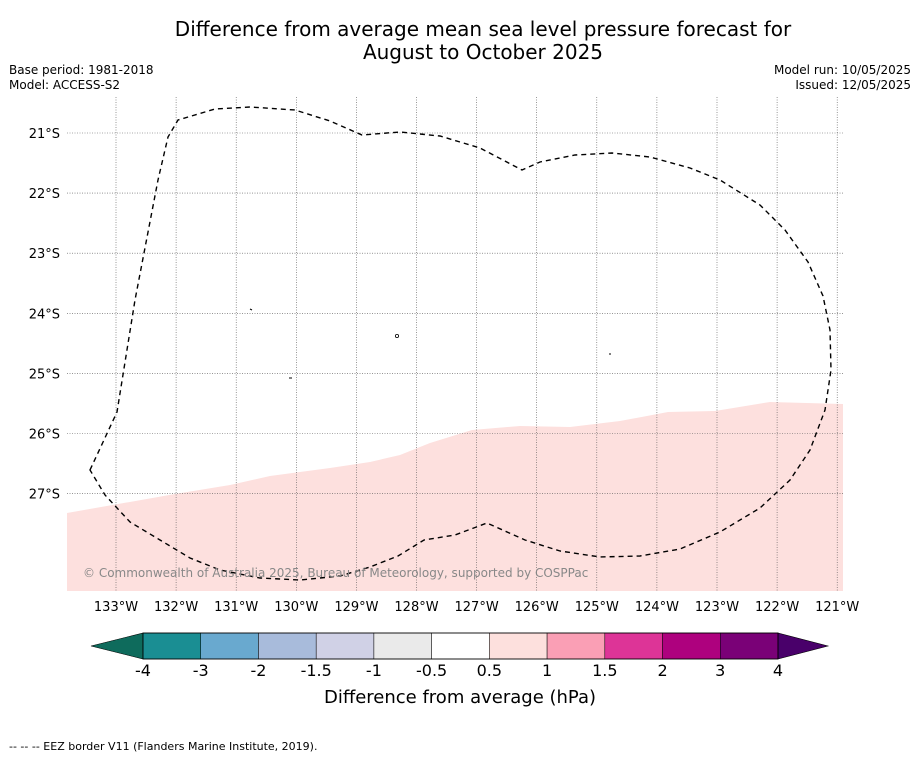 This screenshot has width=919, height=758. What do you see at coordinates (431, 670) in the screenshot?
I see `colorbar-tick-label: -0.5` at bounding box center [431, 670].